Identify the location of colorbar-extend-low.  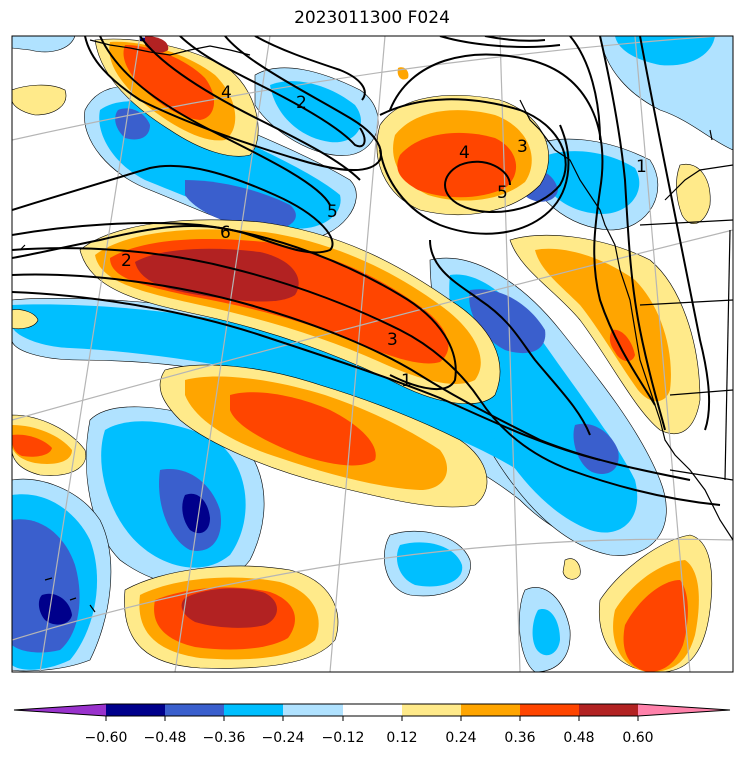
(60, 710).